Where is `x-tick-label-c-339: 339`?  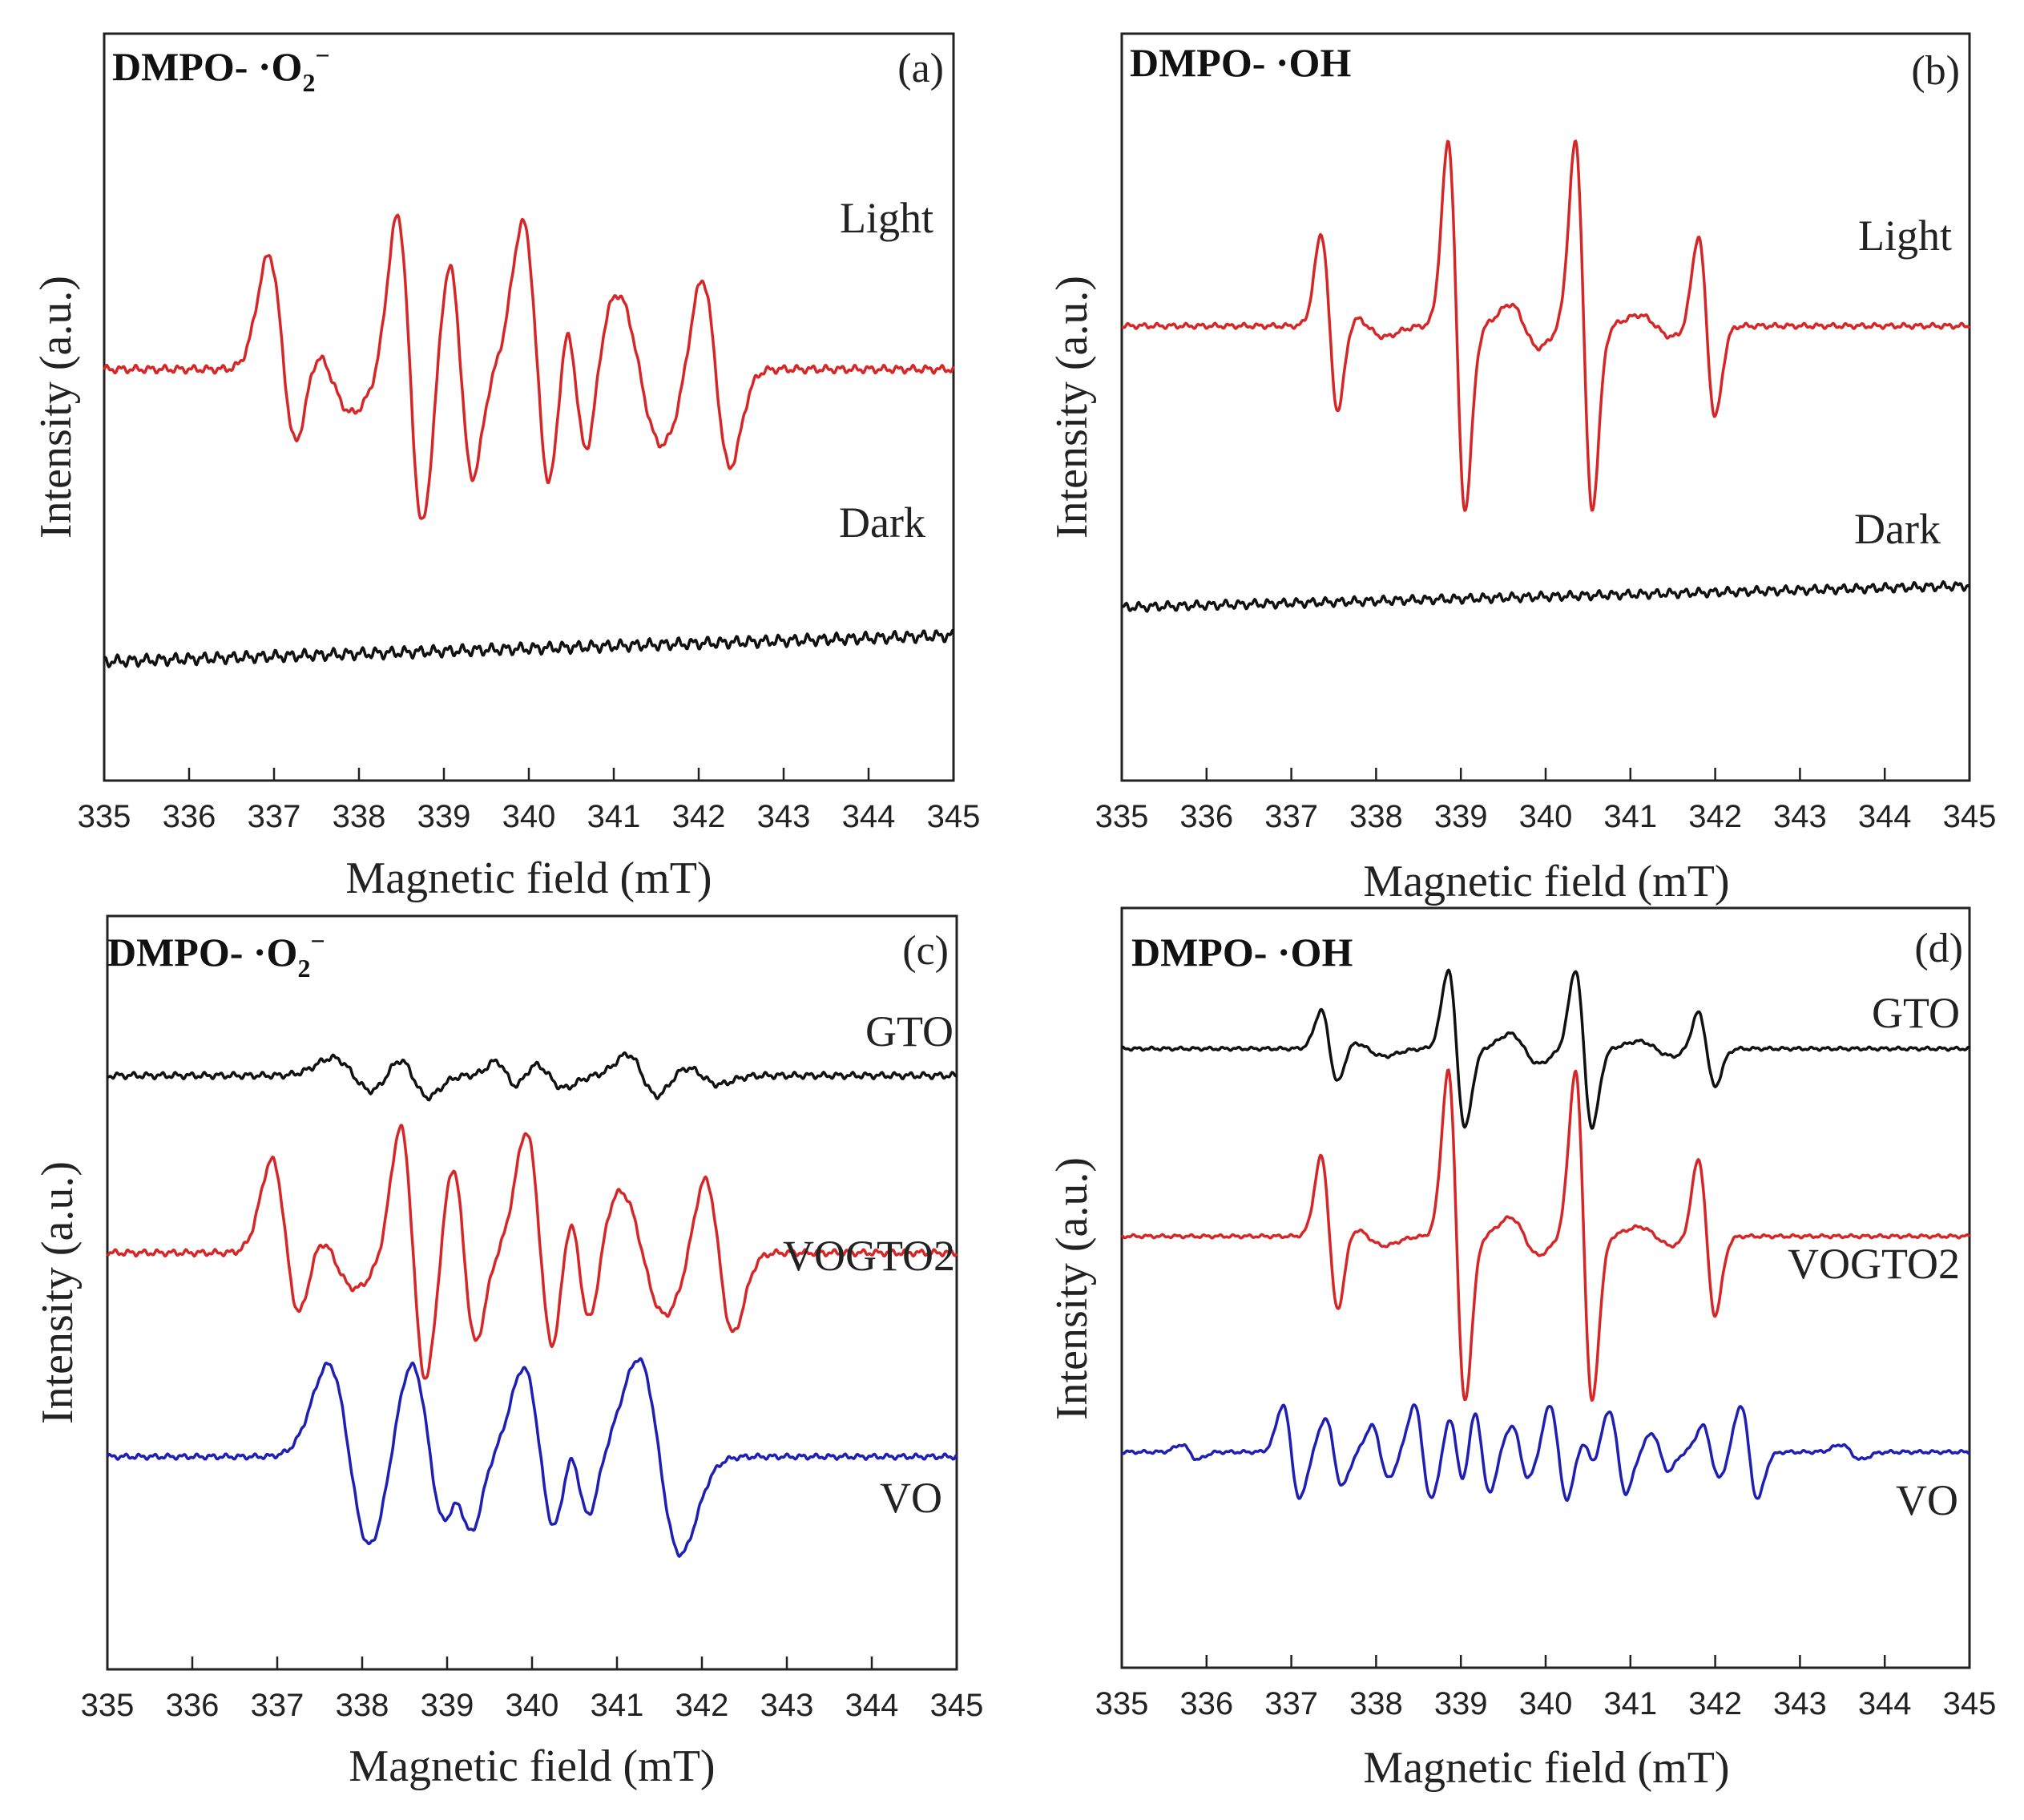
x-tick-label-c-339: 339 is located at coordinates (448, 1705).